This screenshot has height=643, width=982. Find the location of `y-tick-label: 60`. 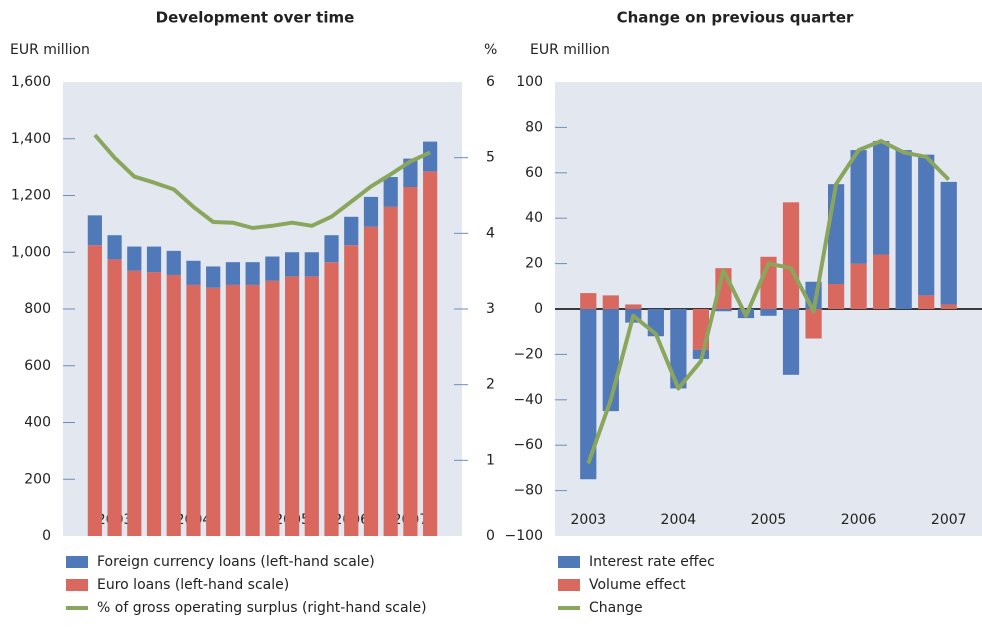

y-tick-label: 60 is located at coordinates (534, 173).